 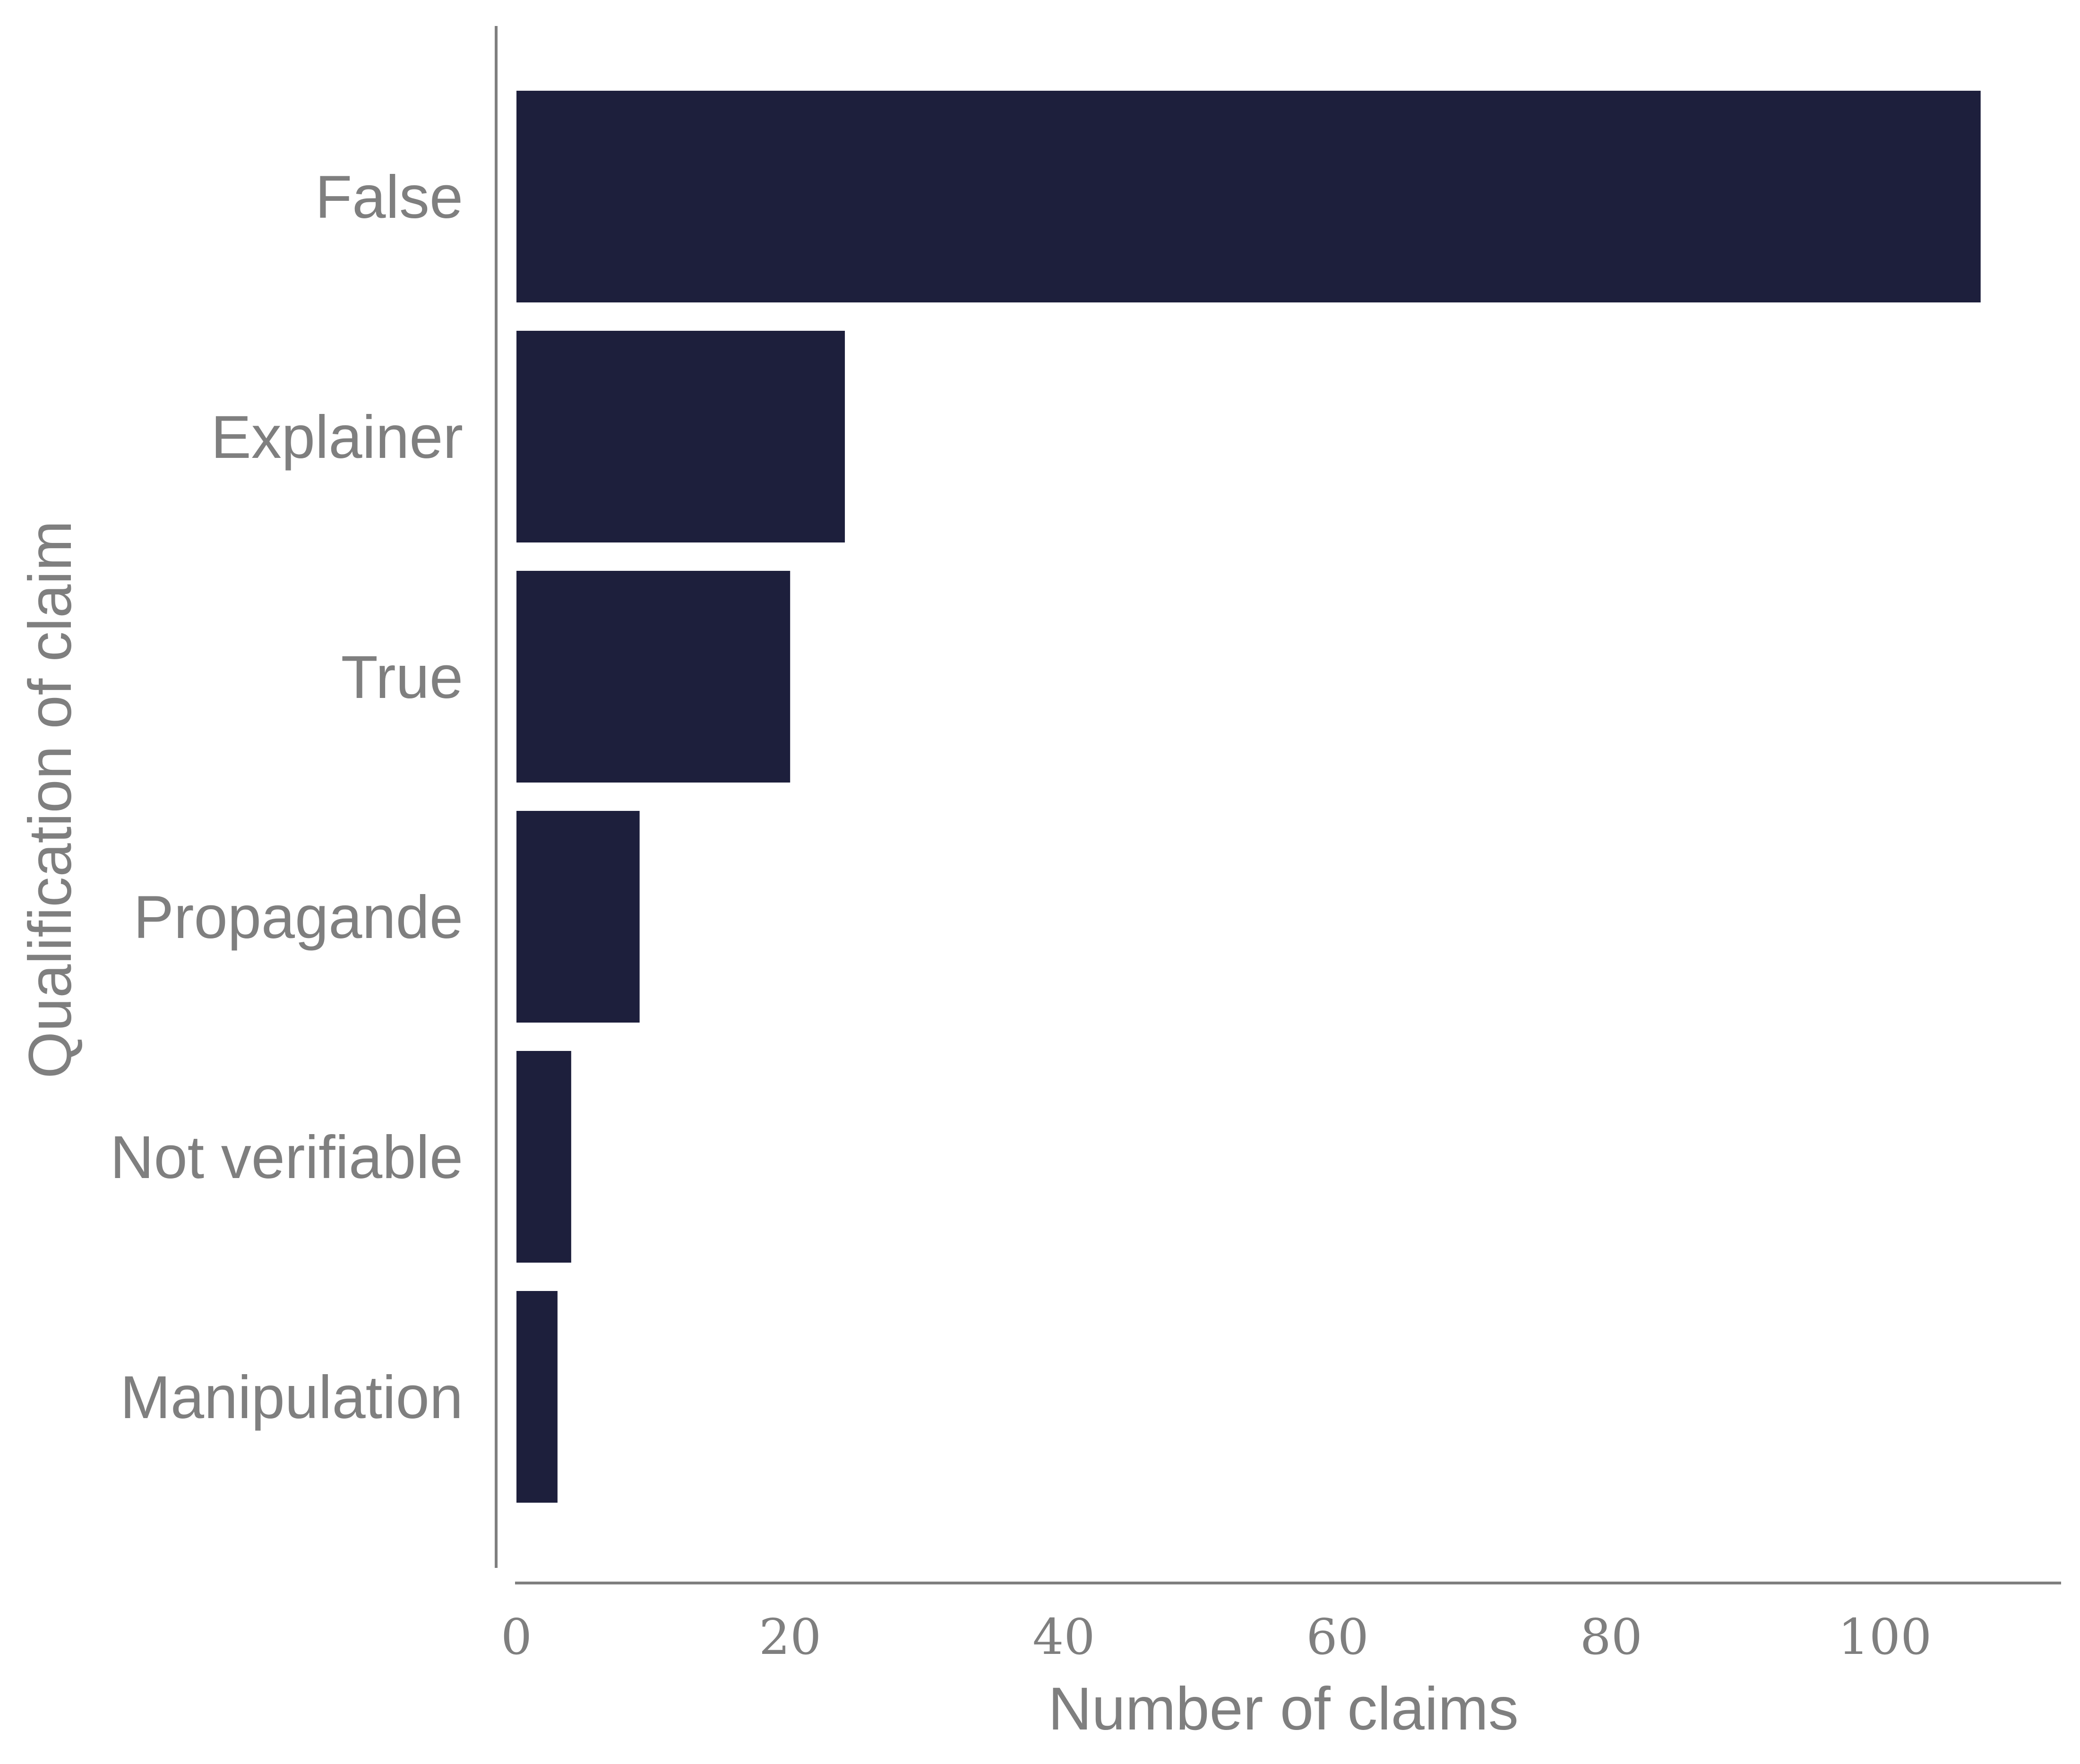 What do you see at coordinates (1216, 1637) in the screenshot?
I see `x-tick-labels: 0 20 40 60 80 100` at bounding box center [1216, 1637].